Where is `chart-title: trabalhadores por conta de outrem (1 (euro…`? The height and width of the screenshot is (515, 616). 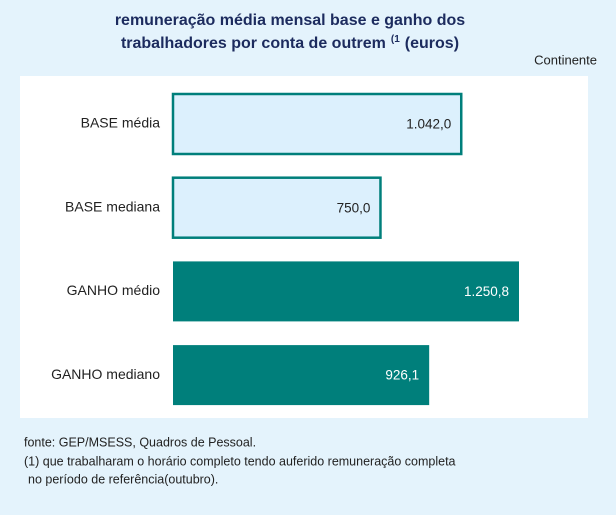
chart-title: trabalhadores por conta de outrem (1 (euro… is located at coordinates (290, 43).